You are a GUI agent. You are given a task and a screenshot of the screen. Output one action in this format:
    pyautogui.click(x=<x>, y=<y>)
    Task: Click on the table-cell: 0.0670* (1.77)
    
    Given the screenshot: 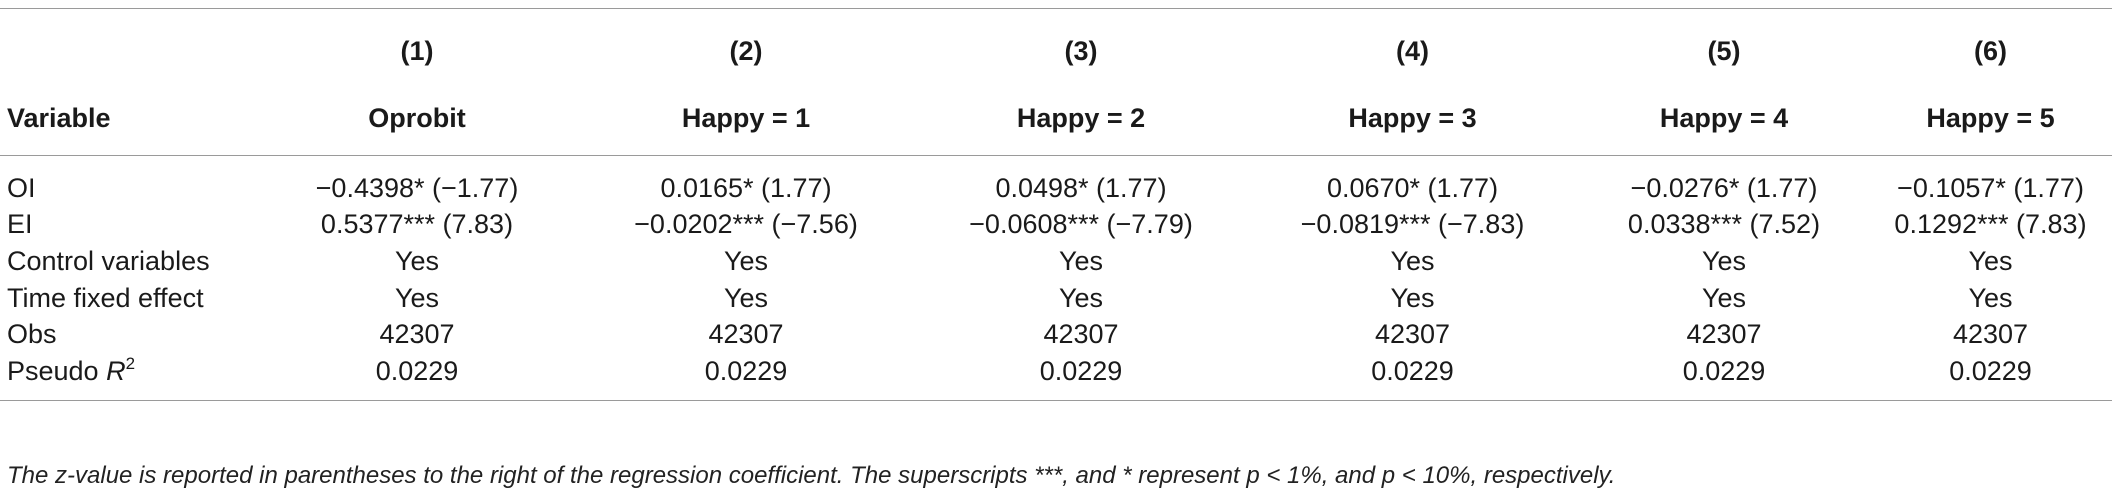 What is the action you would take?
    pyautogui.click(x=1412, y=187)
    